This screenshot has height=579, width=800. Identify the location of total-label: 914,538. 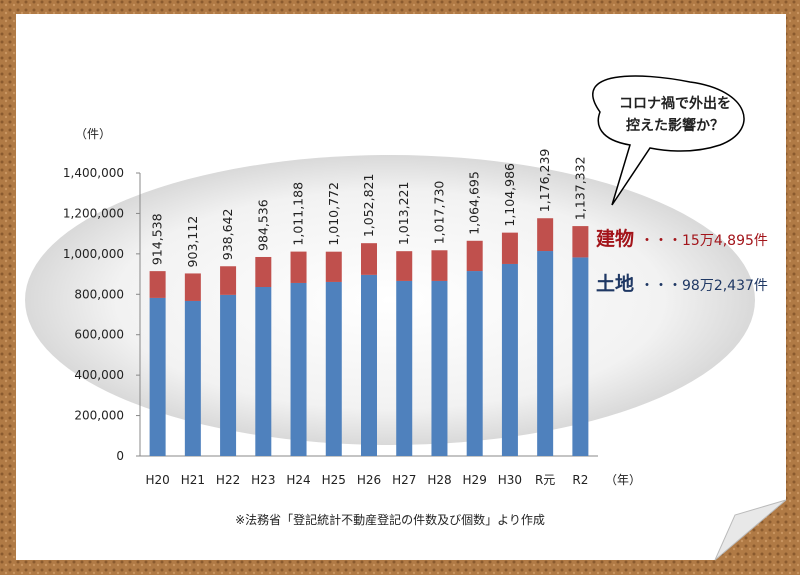
(157, 239).